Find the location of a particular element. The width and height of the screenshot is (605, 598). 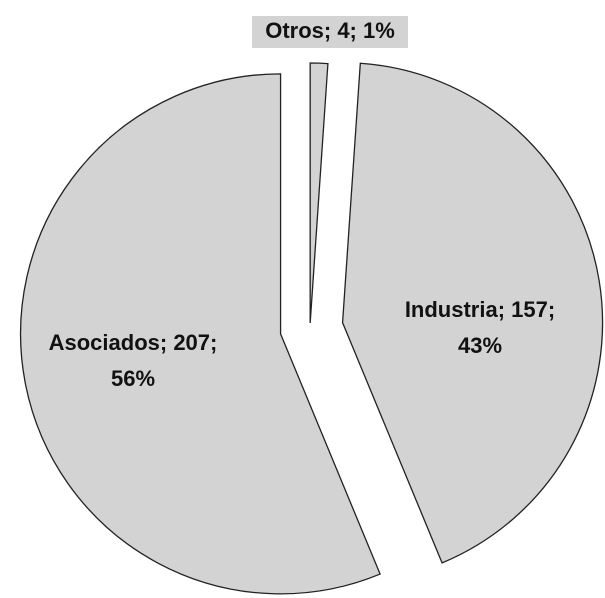

slice-label: Otros; 4; 1% is located at coordinates (330, 32).